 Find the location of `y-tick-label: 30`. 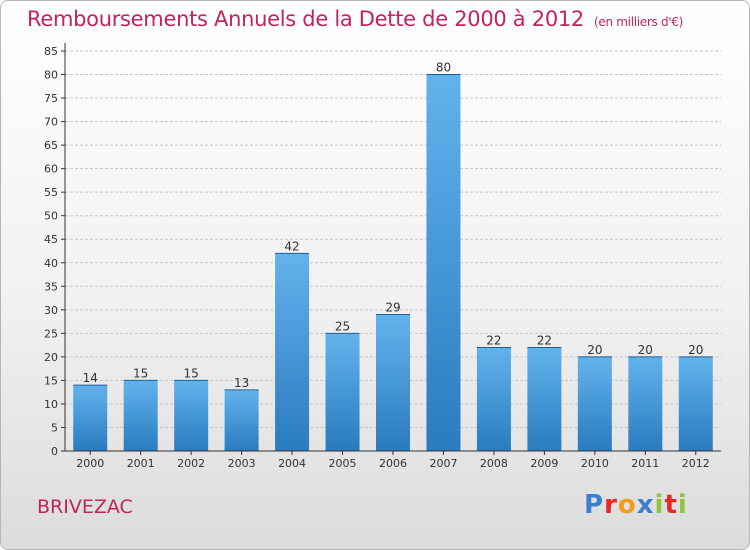

y-tick-label: 30 is located at coordinates (51, 310).